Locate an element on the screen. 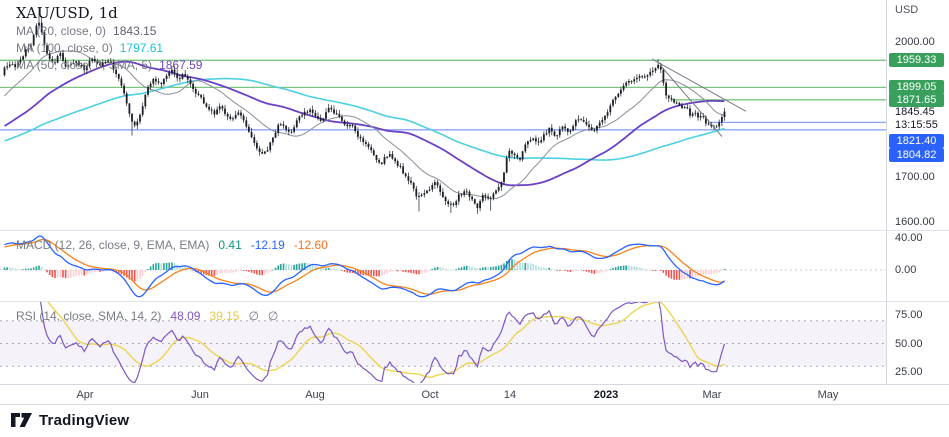 The image size is (949, 437). price-tick-label: 40.00 is located at coordinates (909, 238).